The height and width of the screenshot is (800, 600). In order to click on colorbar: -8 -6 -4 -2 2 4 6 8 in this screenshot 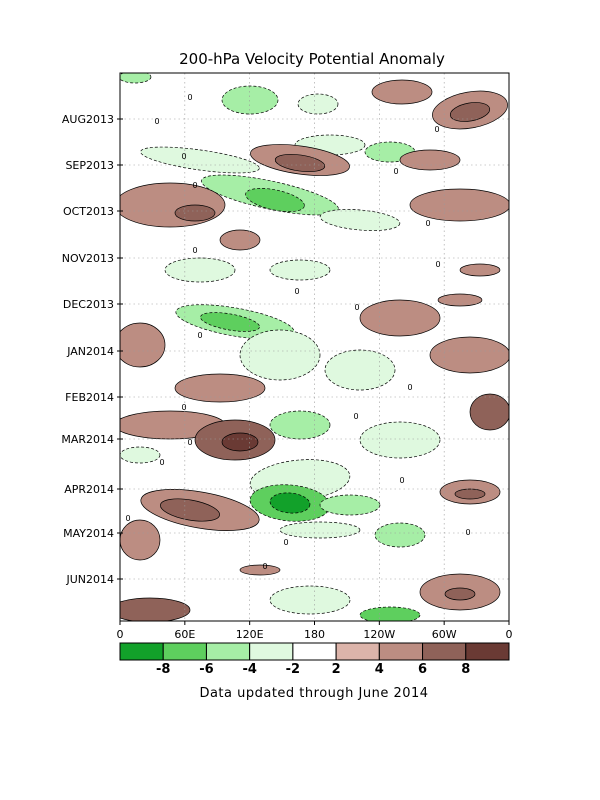, I will do `click(314, 659)`.